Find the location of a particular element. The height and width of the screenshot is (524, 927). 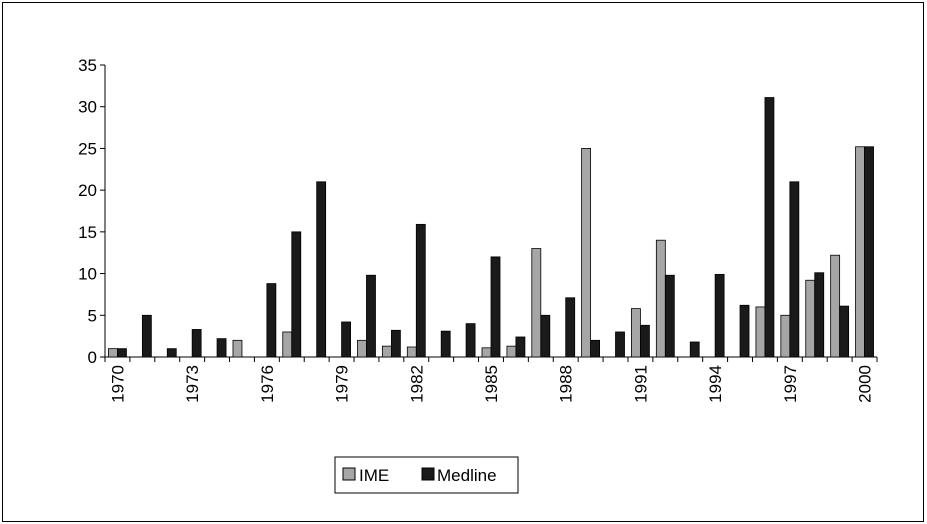

legend-label-medline: Medline is located at coordinates (467, 475).